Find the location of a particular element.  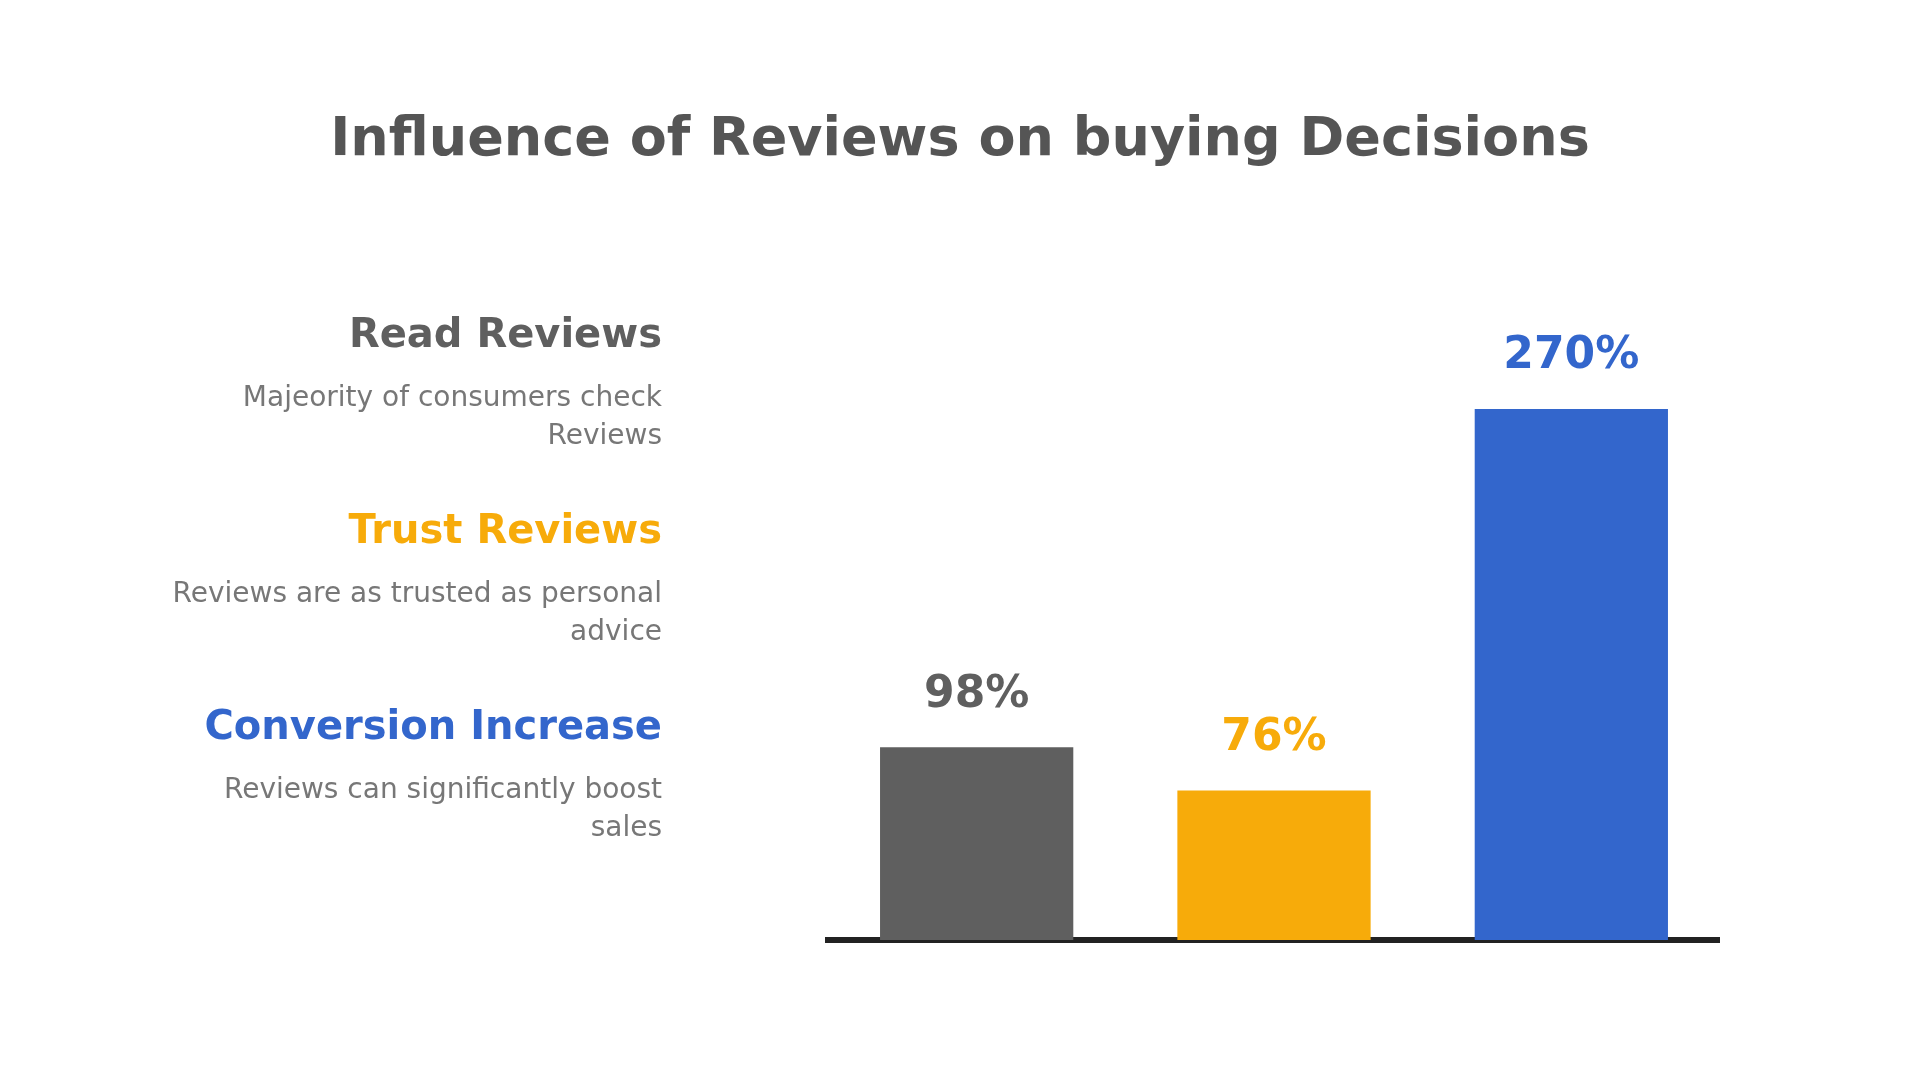

data-label: 98% is located at coordinates (977, 691).